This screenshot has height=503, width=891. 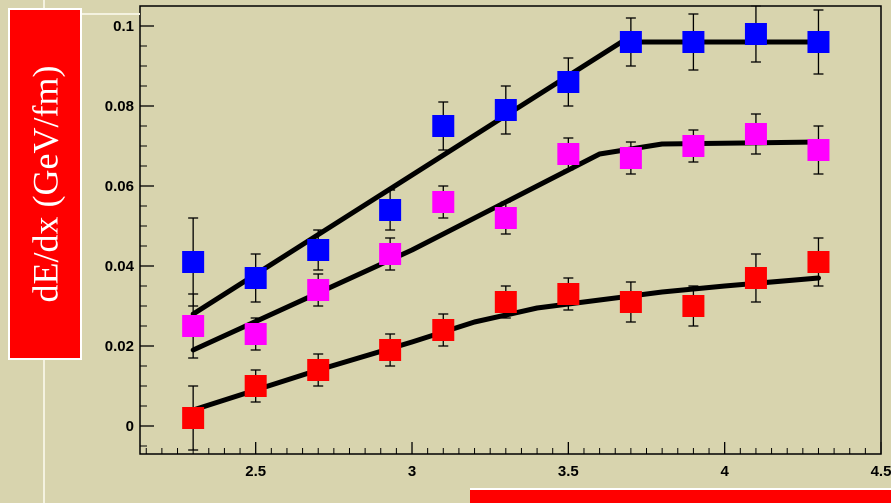 I want to click on y-tick-label: 0.06, so click(x=119, y=186).